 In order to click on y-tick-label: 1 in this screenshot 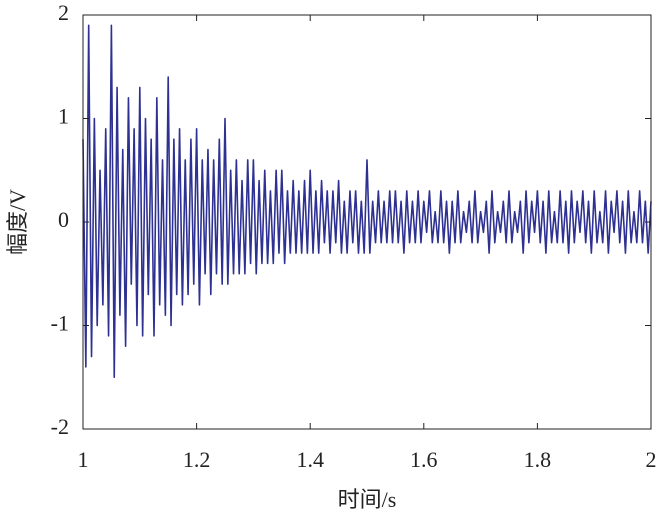, I will do `click(63, 116)`.